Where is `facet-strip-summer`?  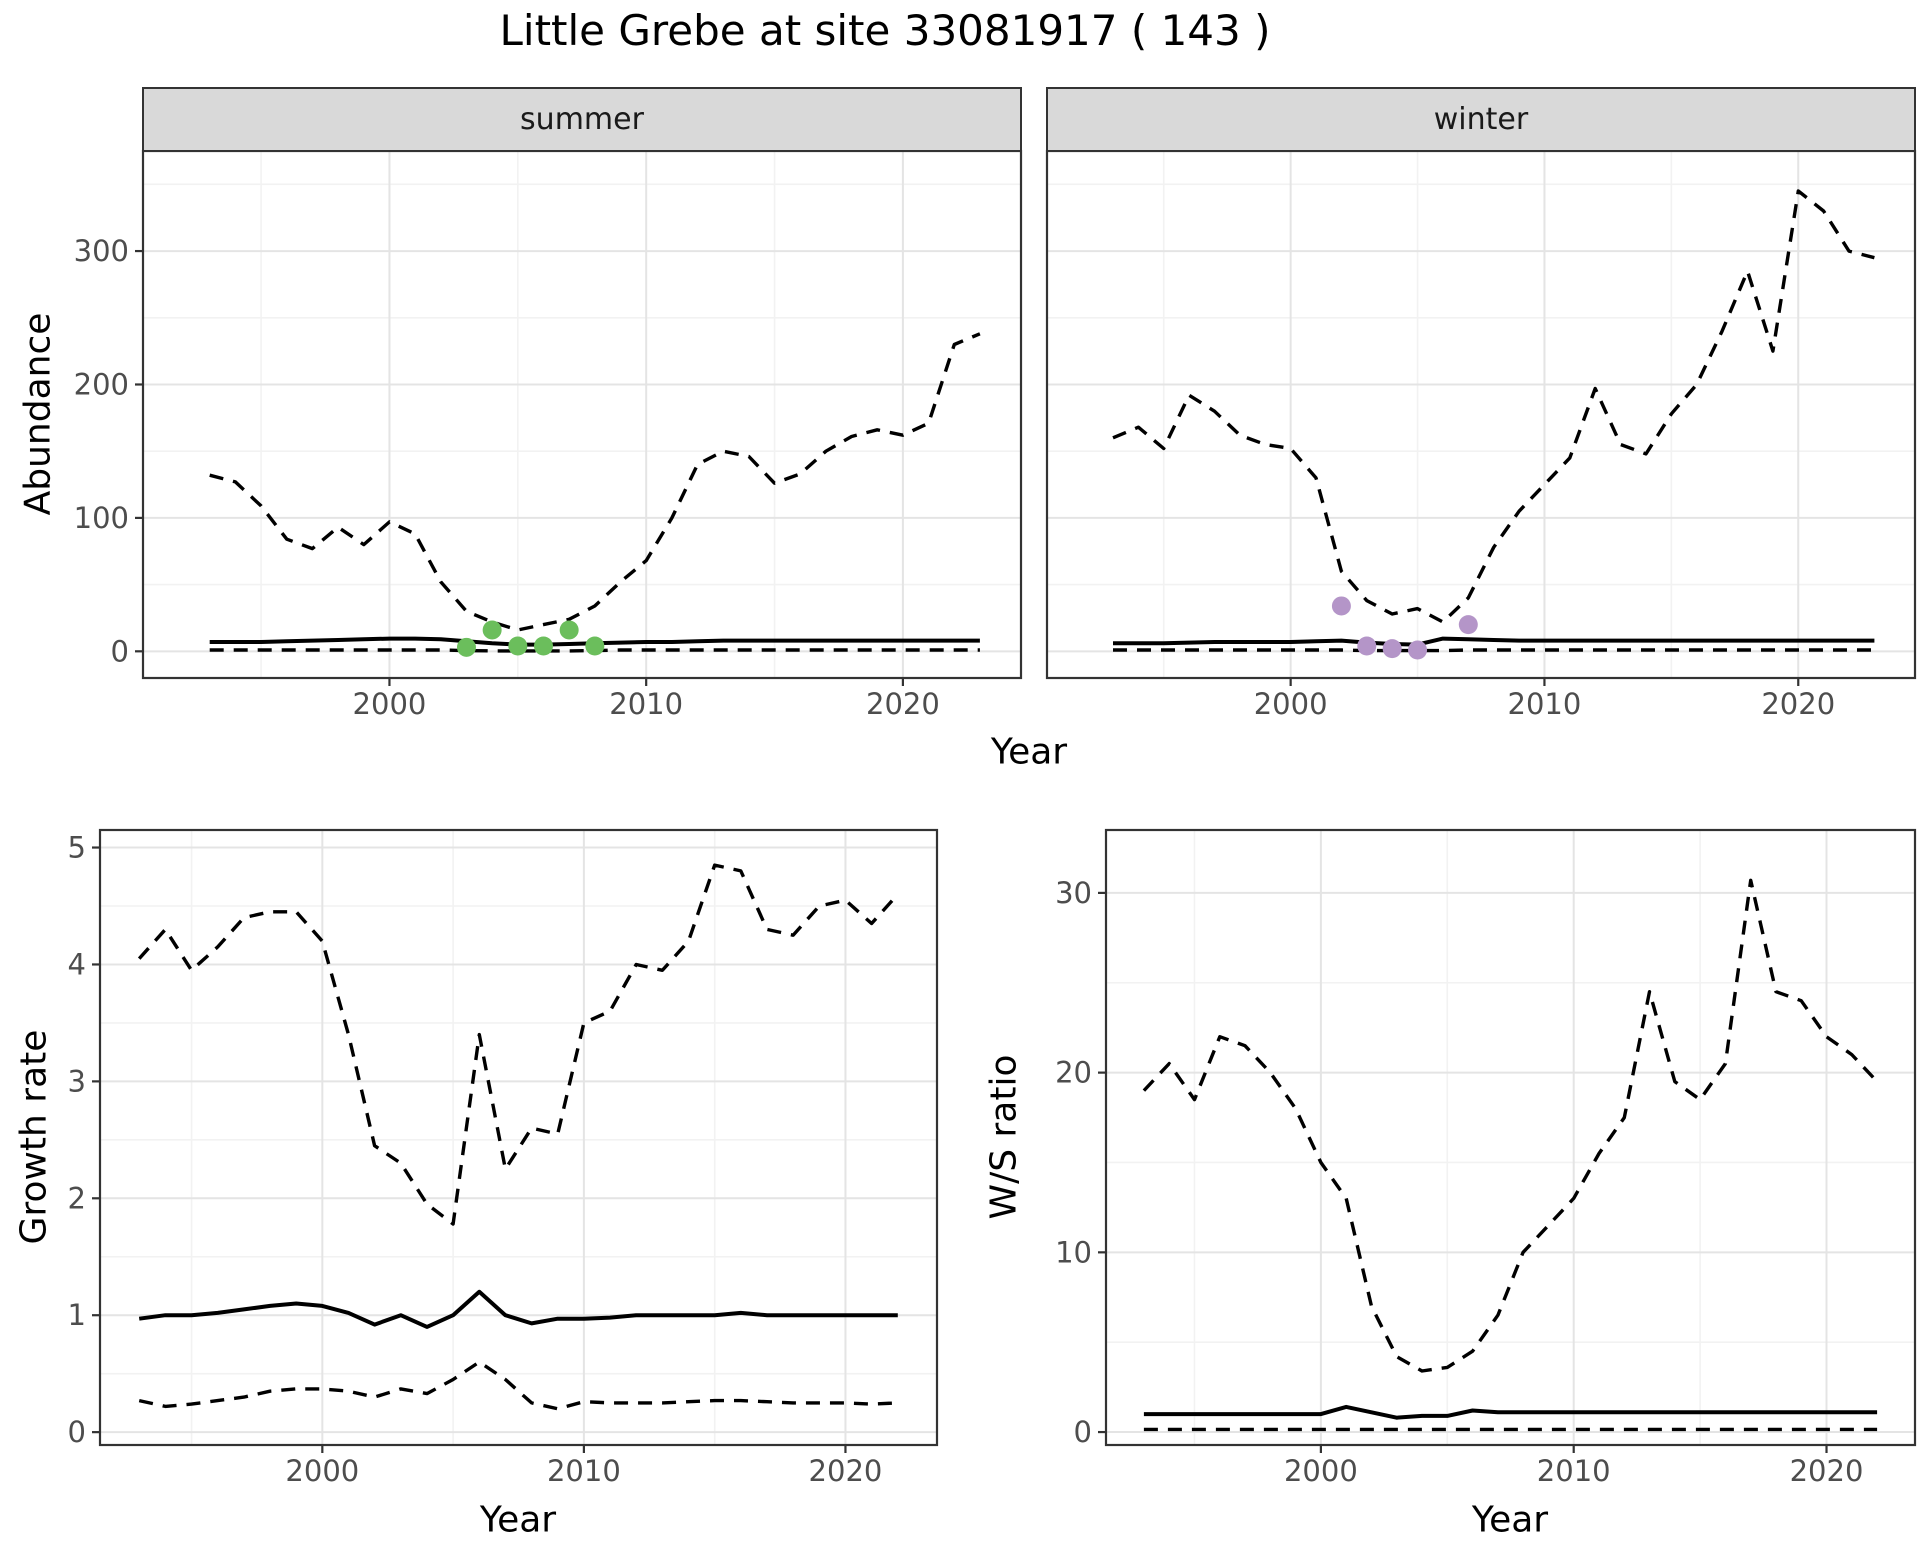
facet-strip-summer is located at coordinates (582, 119).